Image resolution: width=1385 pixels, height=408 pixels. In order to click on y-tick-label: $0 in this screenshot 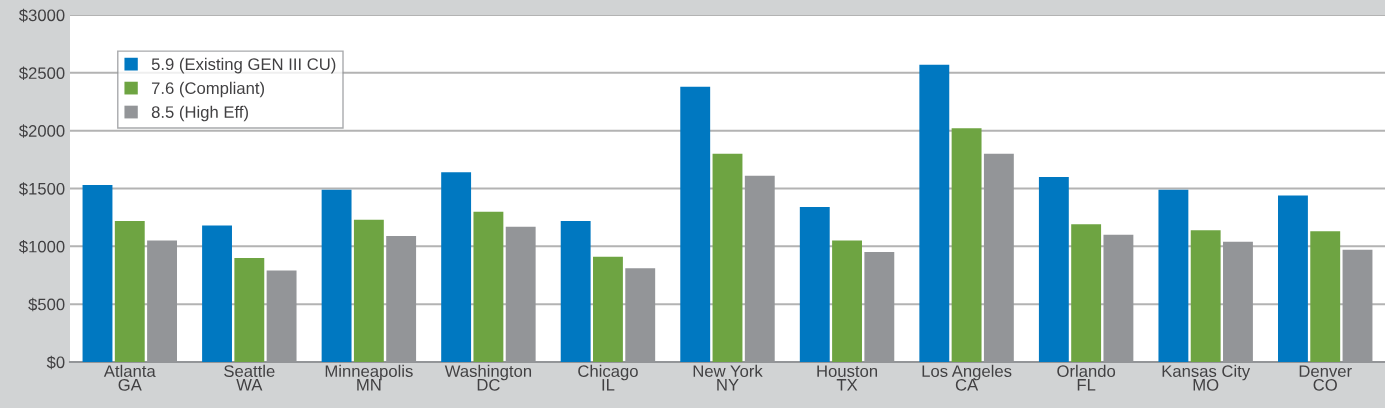, I will do `click(55, 362)`.